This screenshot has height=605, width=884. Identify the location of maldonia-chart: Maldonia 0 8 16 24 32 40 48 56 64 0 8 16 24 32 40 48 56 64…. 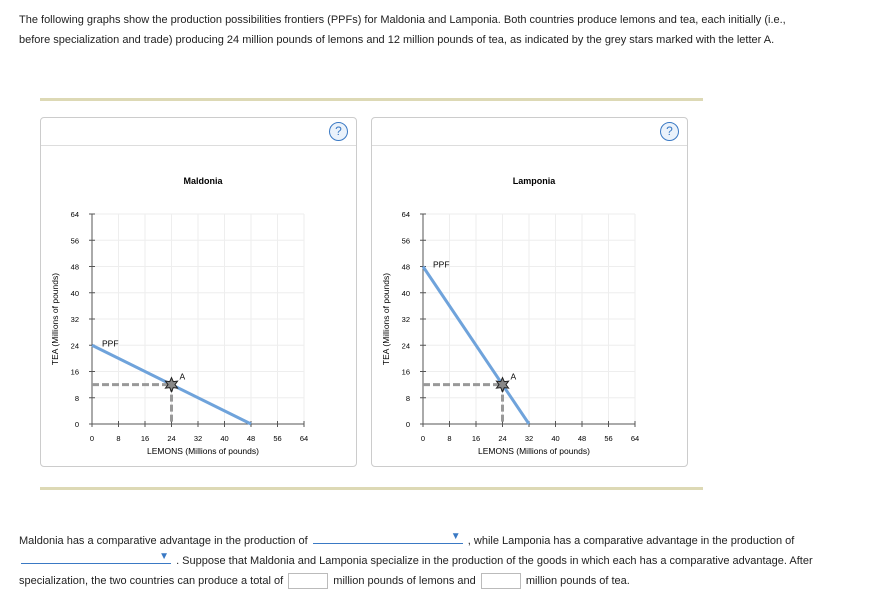
(179, 316).